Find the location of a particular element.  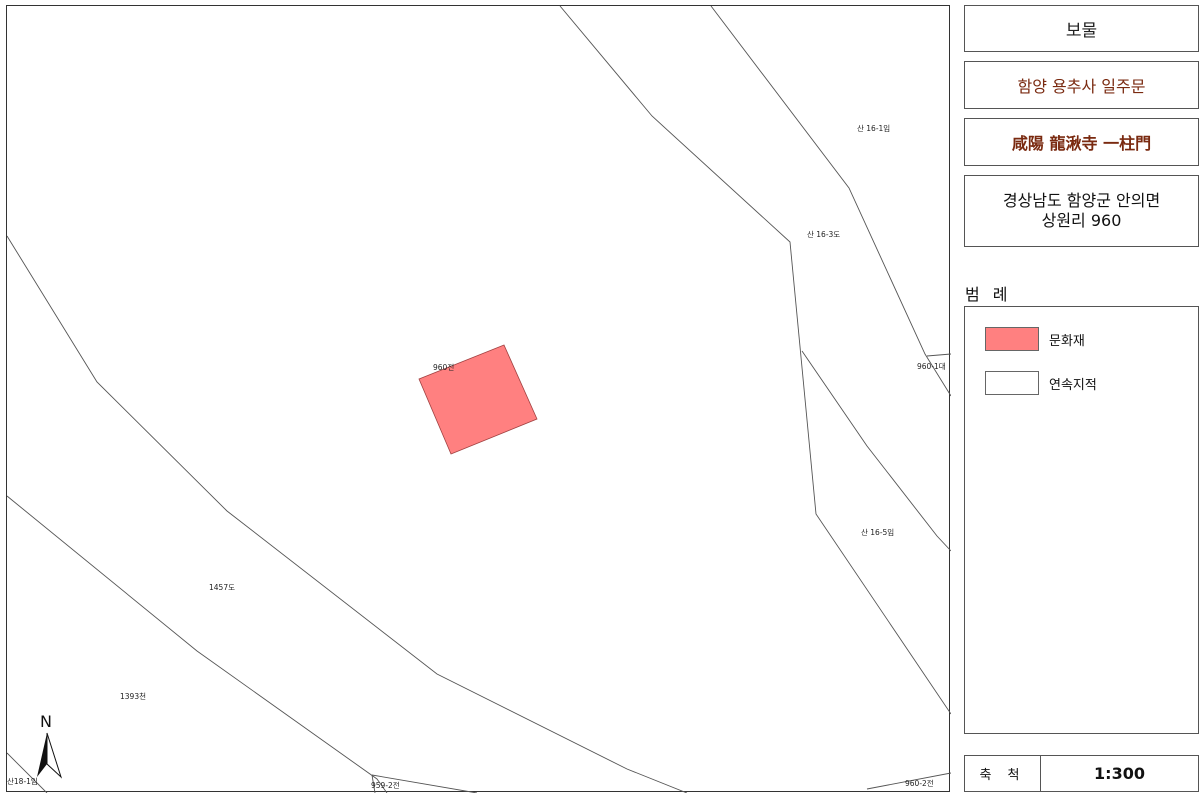

parcel-label: 1393천 is located at coordinates (133, 696).